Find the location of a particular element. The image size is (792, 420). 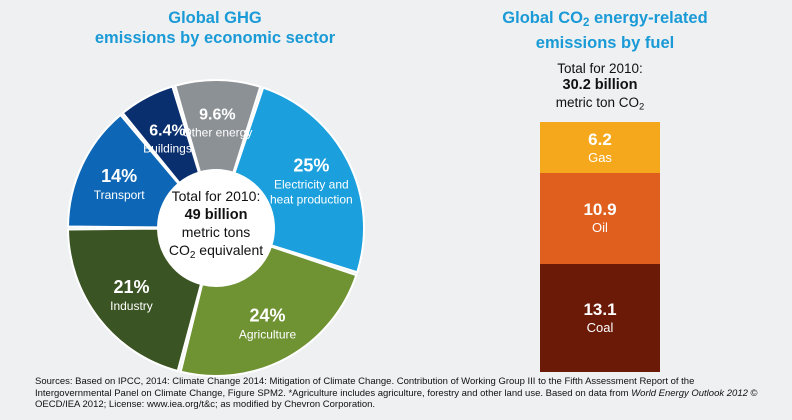

donut-center-total: 49 billion is located at coordinates (216, 215).